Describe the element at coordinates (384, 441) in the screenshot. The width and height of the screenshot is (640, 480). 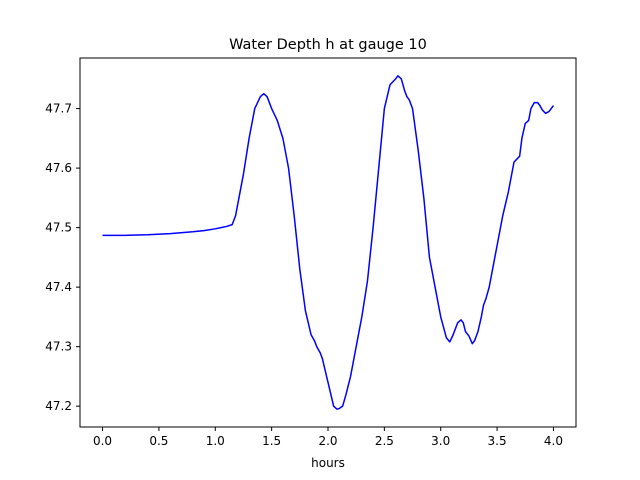
I see `x-tick-label: 2.5` at that location.